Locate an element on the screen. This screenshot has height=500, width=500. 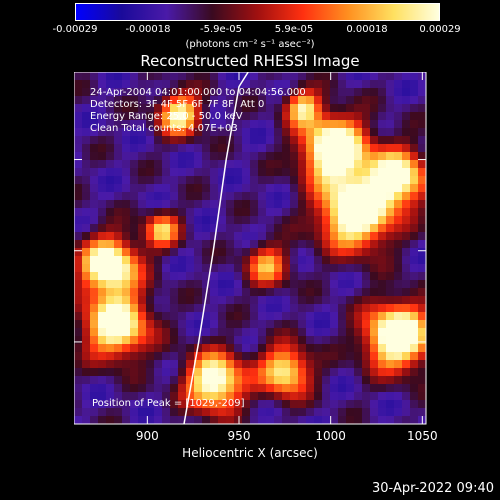
solar-limb-curve is located at coordinates (216, 248).